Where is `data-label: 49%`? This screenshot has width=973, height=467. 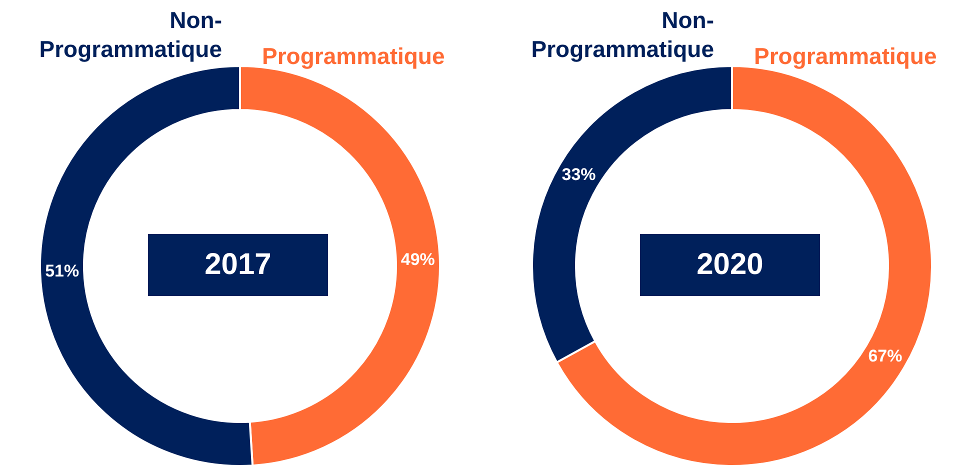 data-label: 49% is located at coordinates (417, 260).